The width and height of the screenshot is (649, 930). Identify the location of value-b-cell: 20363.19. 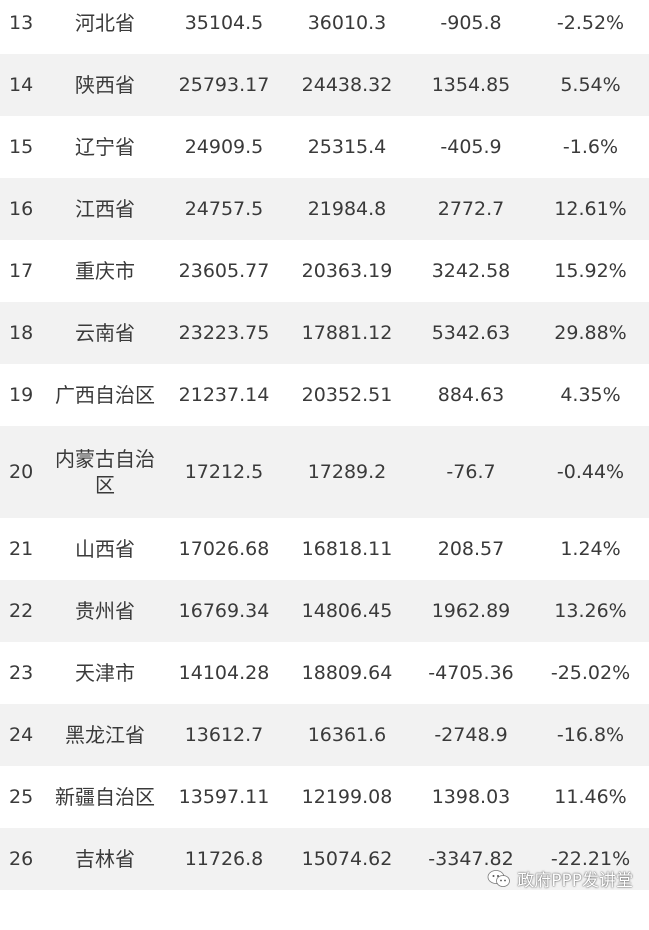
(347, 271).